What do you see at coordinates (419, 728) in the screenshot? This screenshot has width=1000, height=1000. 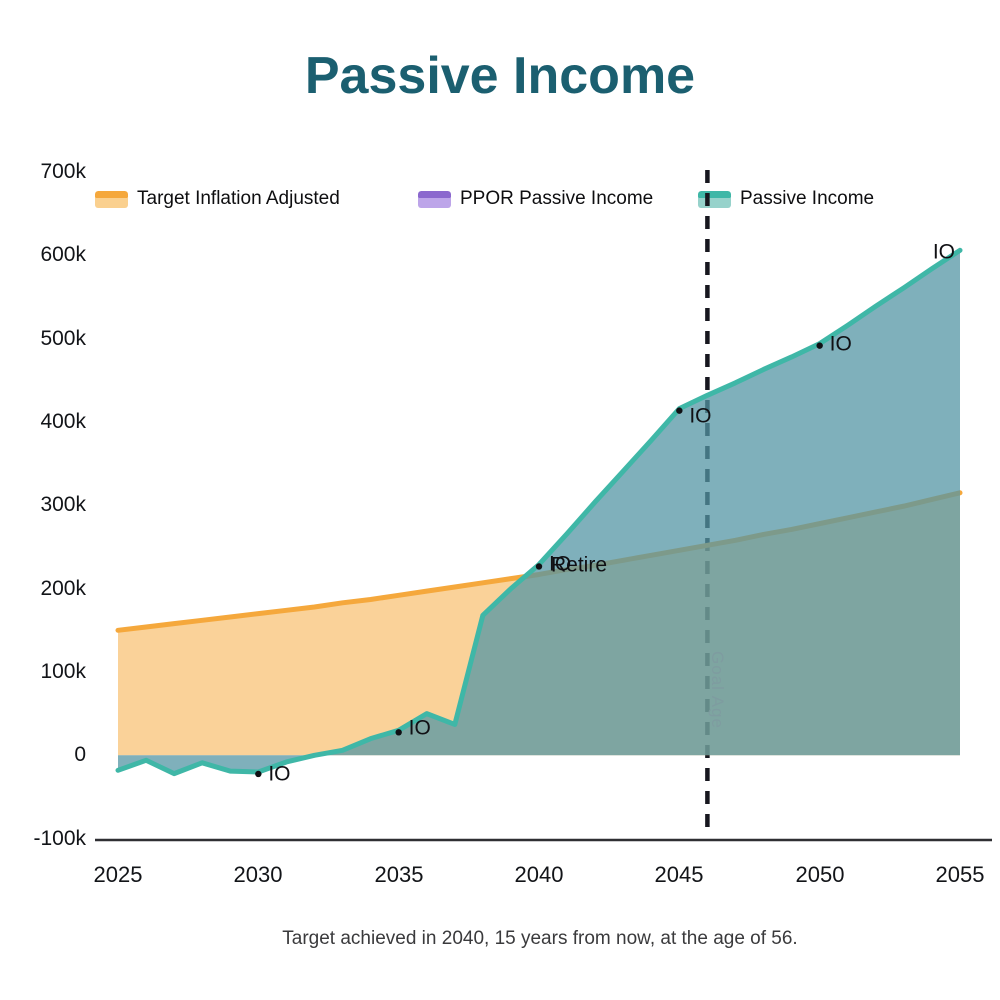 I see `annotation-io-2035: IO` at bounding box center [419, 728].